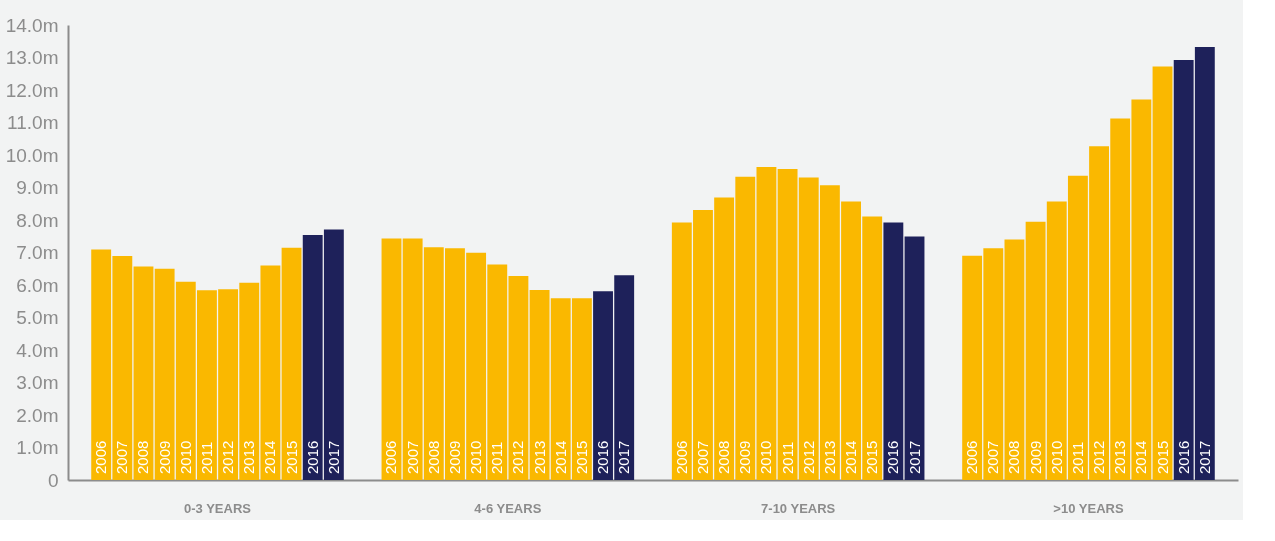  Describe the element at coordinates (508, 508) in the screenshot. I see `x-tick-label: 4-6 YEARS` at that location.